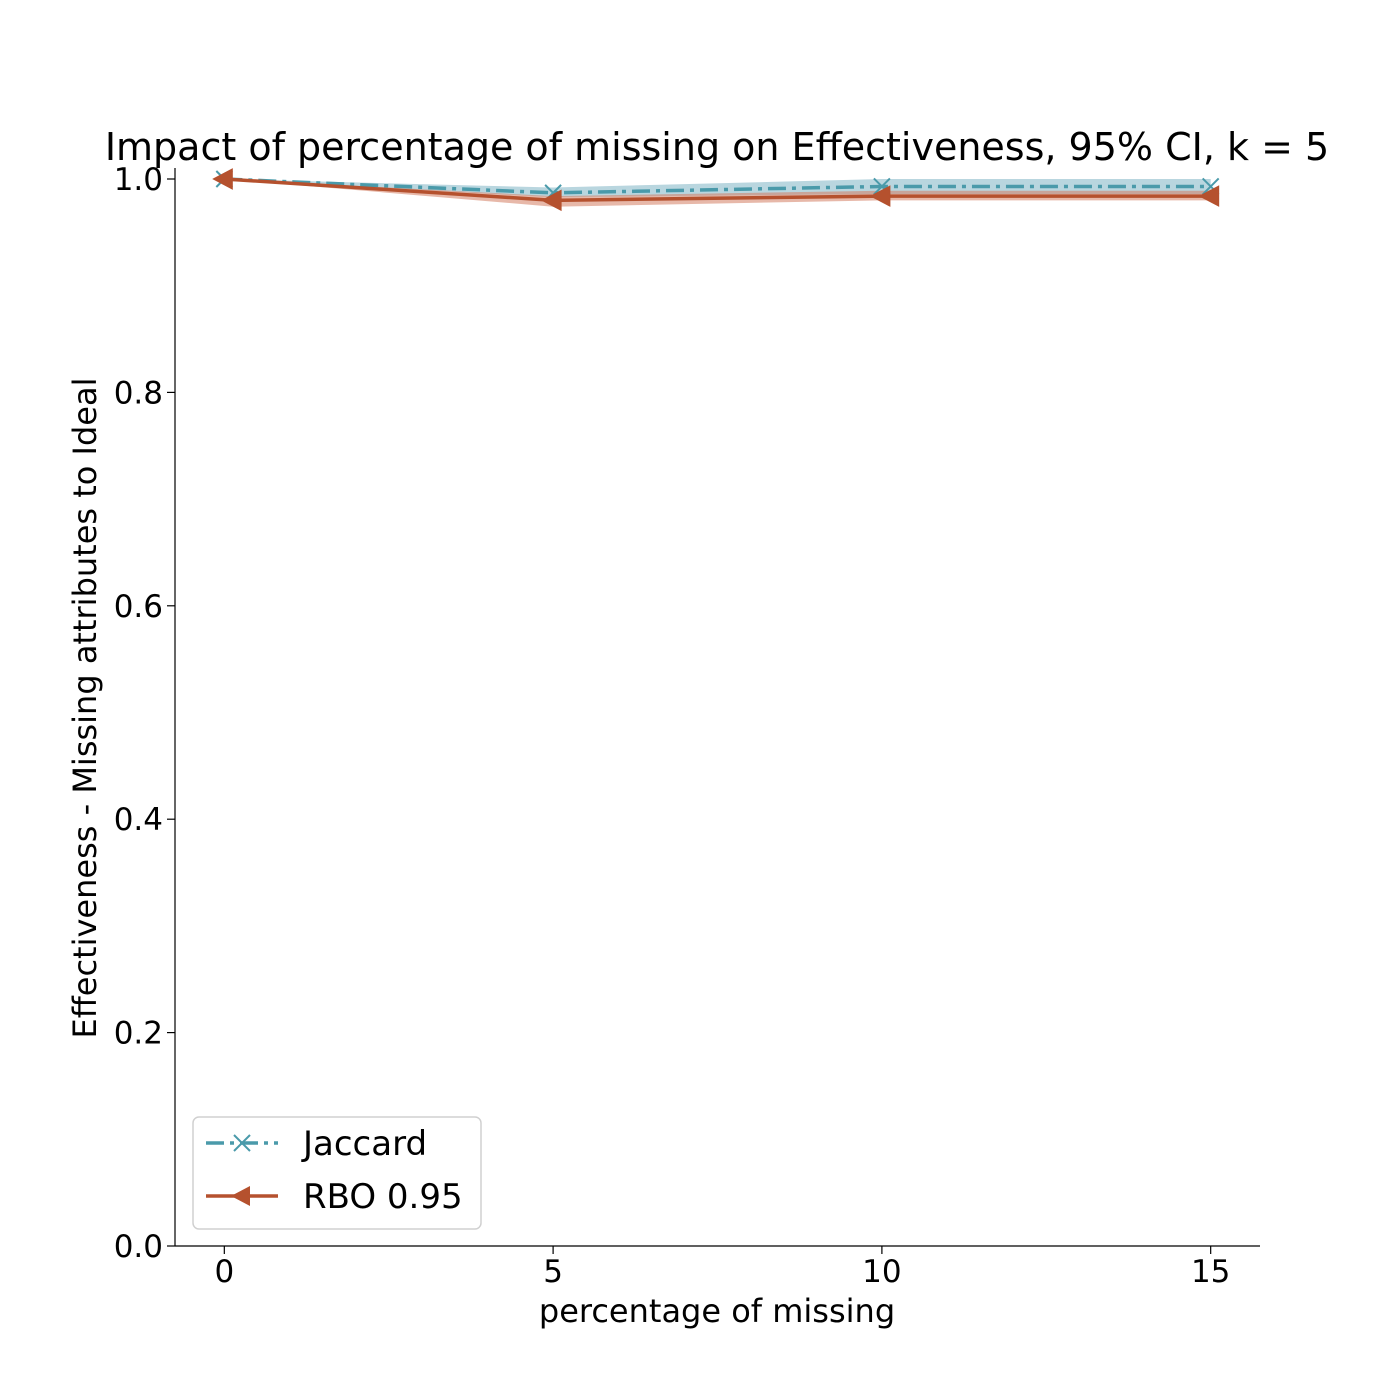  What do you see at coordinates (138, 820) in the screenshot?
I see `y-tick-label: 0.4` at bounding box center [138, 820].